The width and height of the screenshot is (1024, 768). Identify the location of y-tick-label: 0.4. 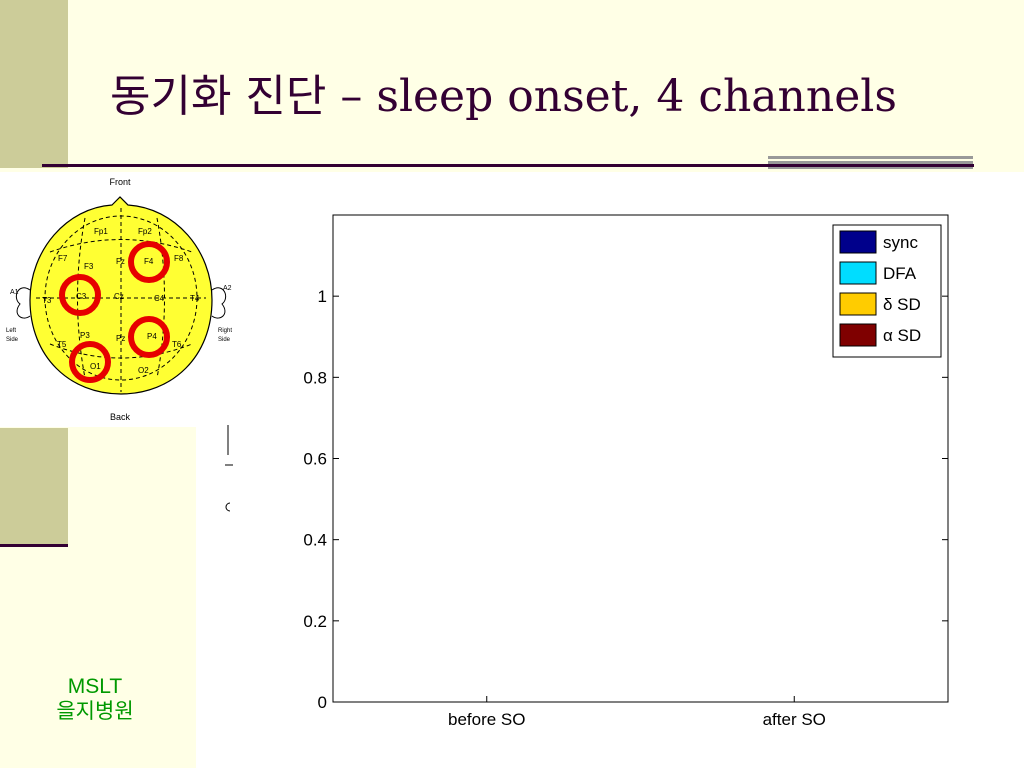
(315, 540).